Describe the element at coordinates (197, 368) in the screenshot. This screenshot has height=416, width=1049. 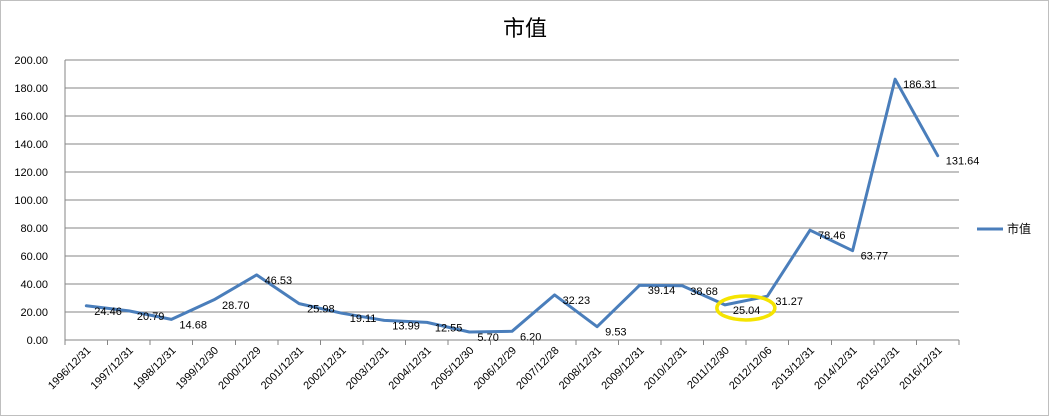
I see `x-tick-label: 1999/12/30` at that location.